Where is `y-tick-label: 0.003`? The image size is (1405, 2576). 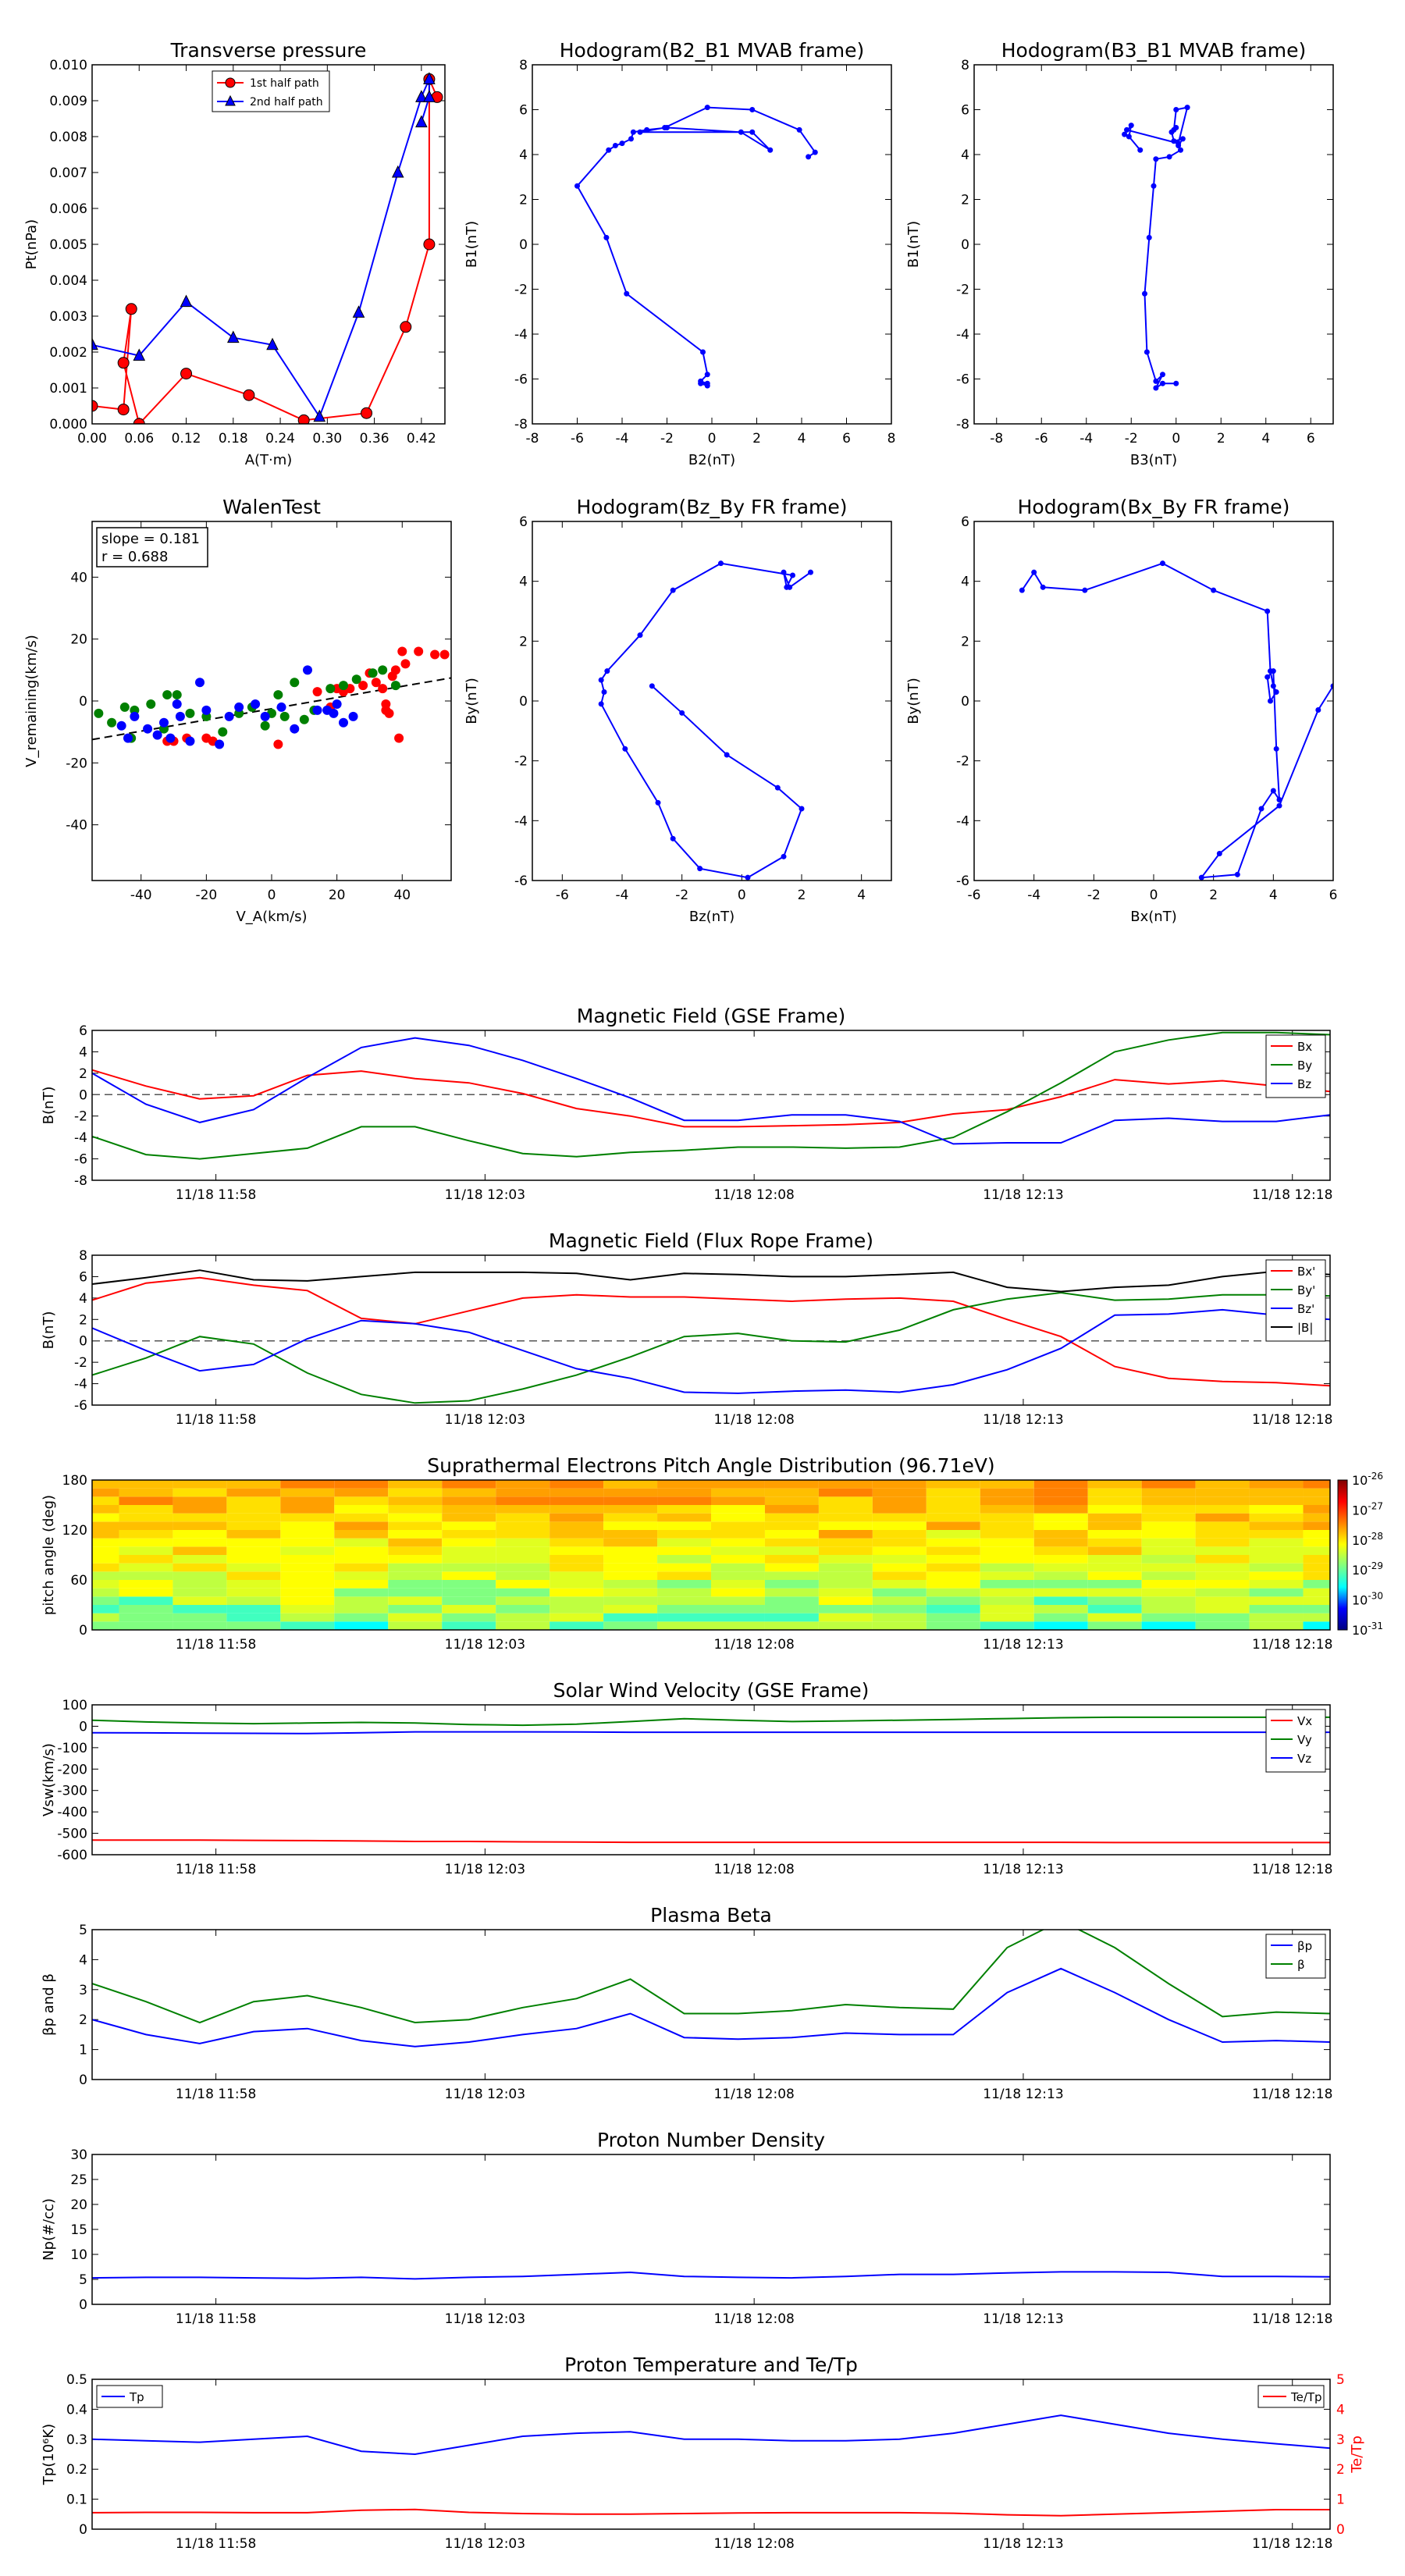
y-tick-label: 0.003 is located at coordinates (68, 317).